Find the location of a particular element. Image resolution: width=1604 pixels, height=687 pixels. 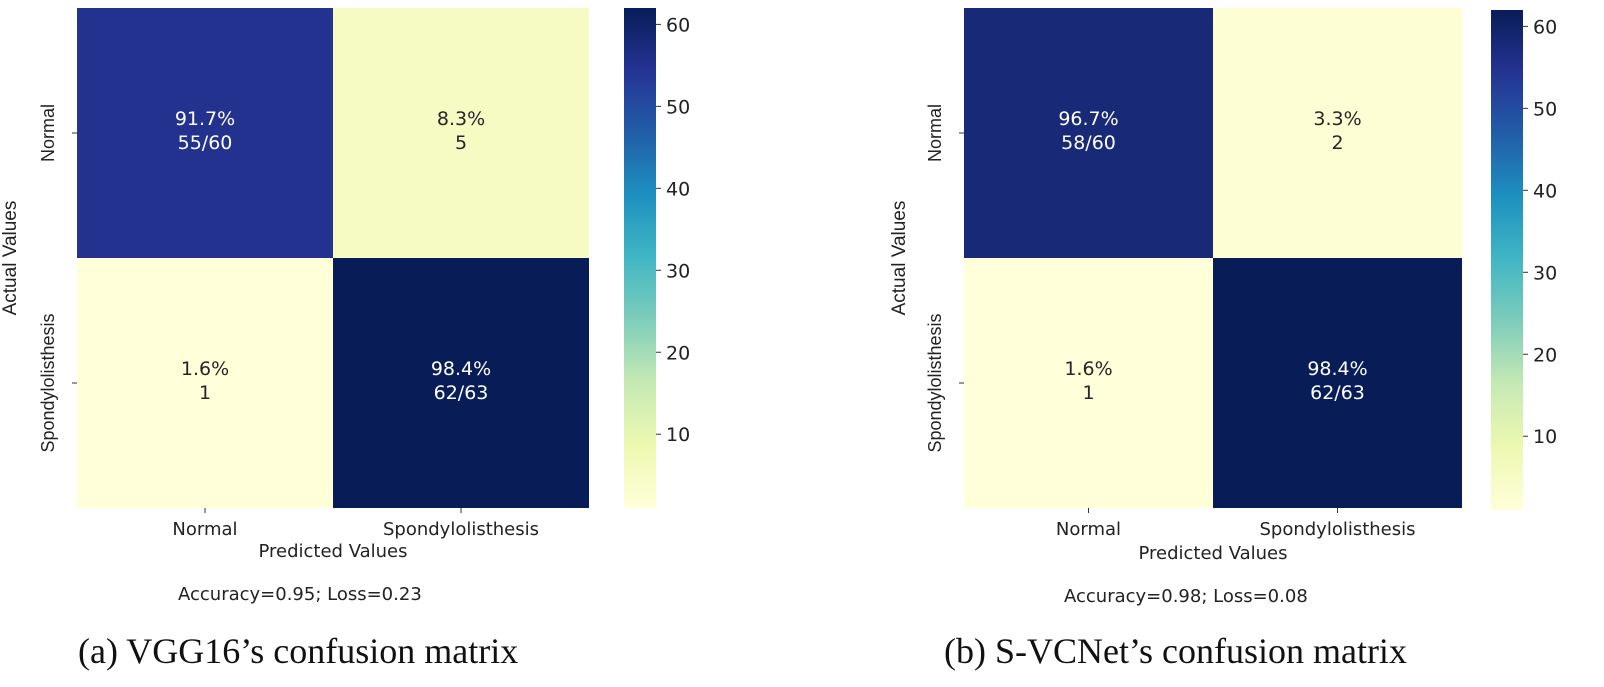

colorbar-tick-label-a-40: 40 is located at coordinates (678, 189).